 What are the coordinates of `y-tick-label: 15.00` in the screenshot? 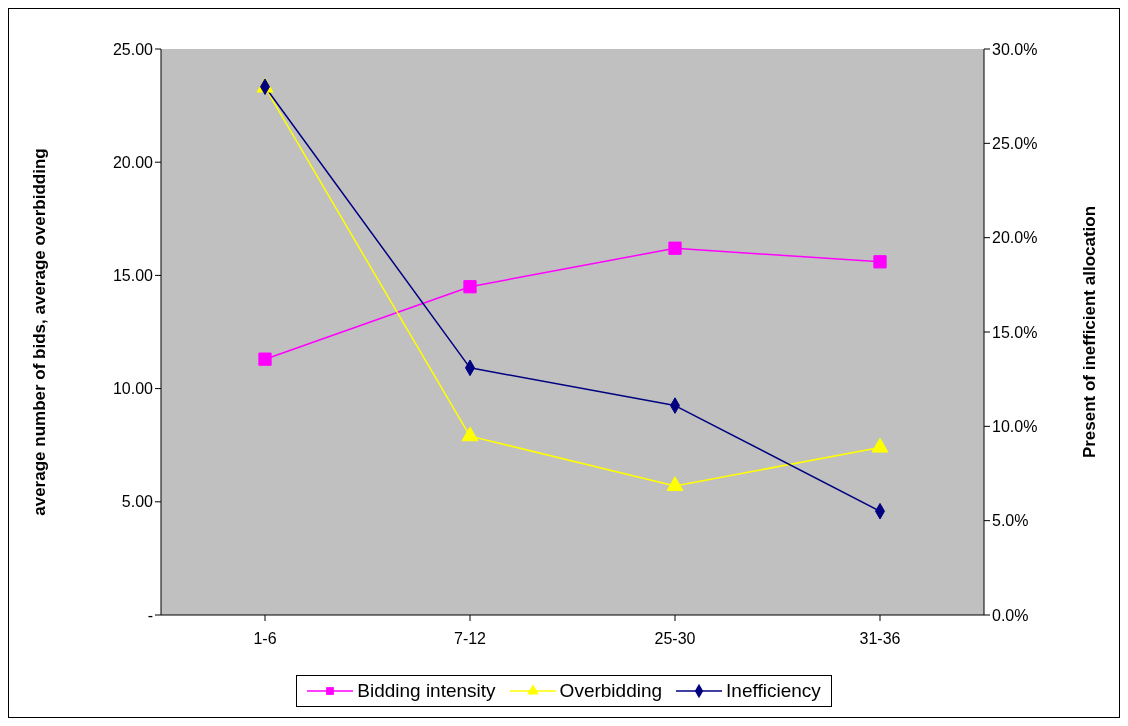 It's located at (133, 276).